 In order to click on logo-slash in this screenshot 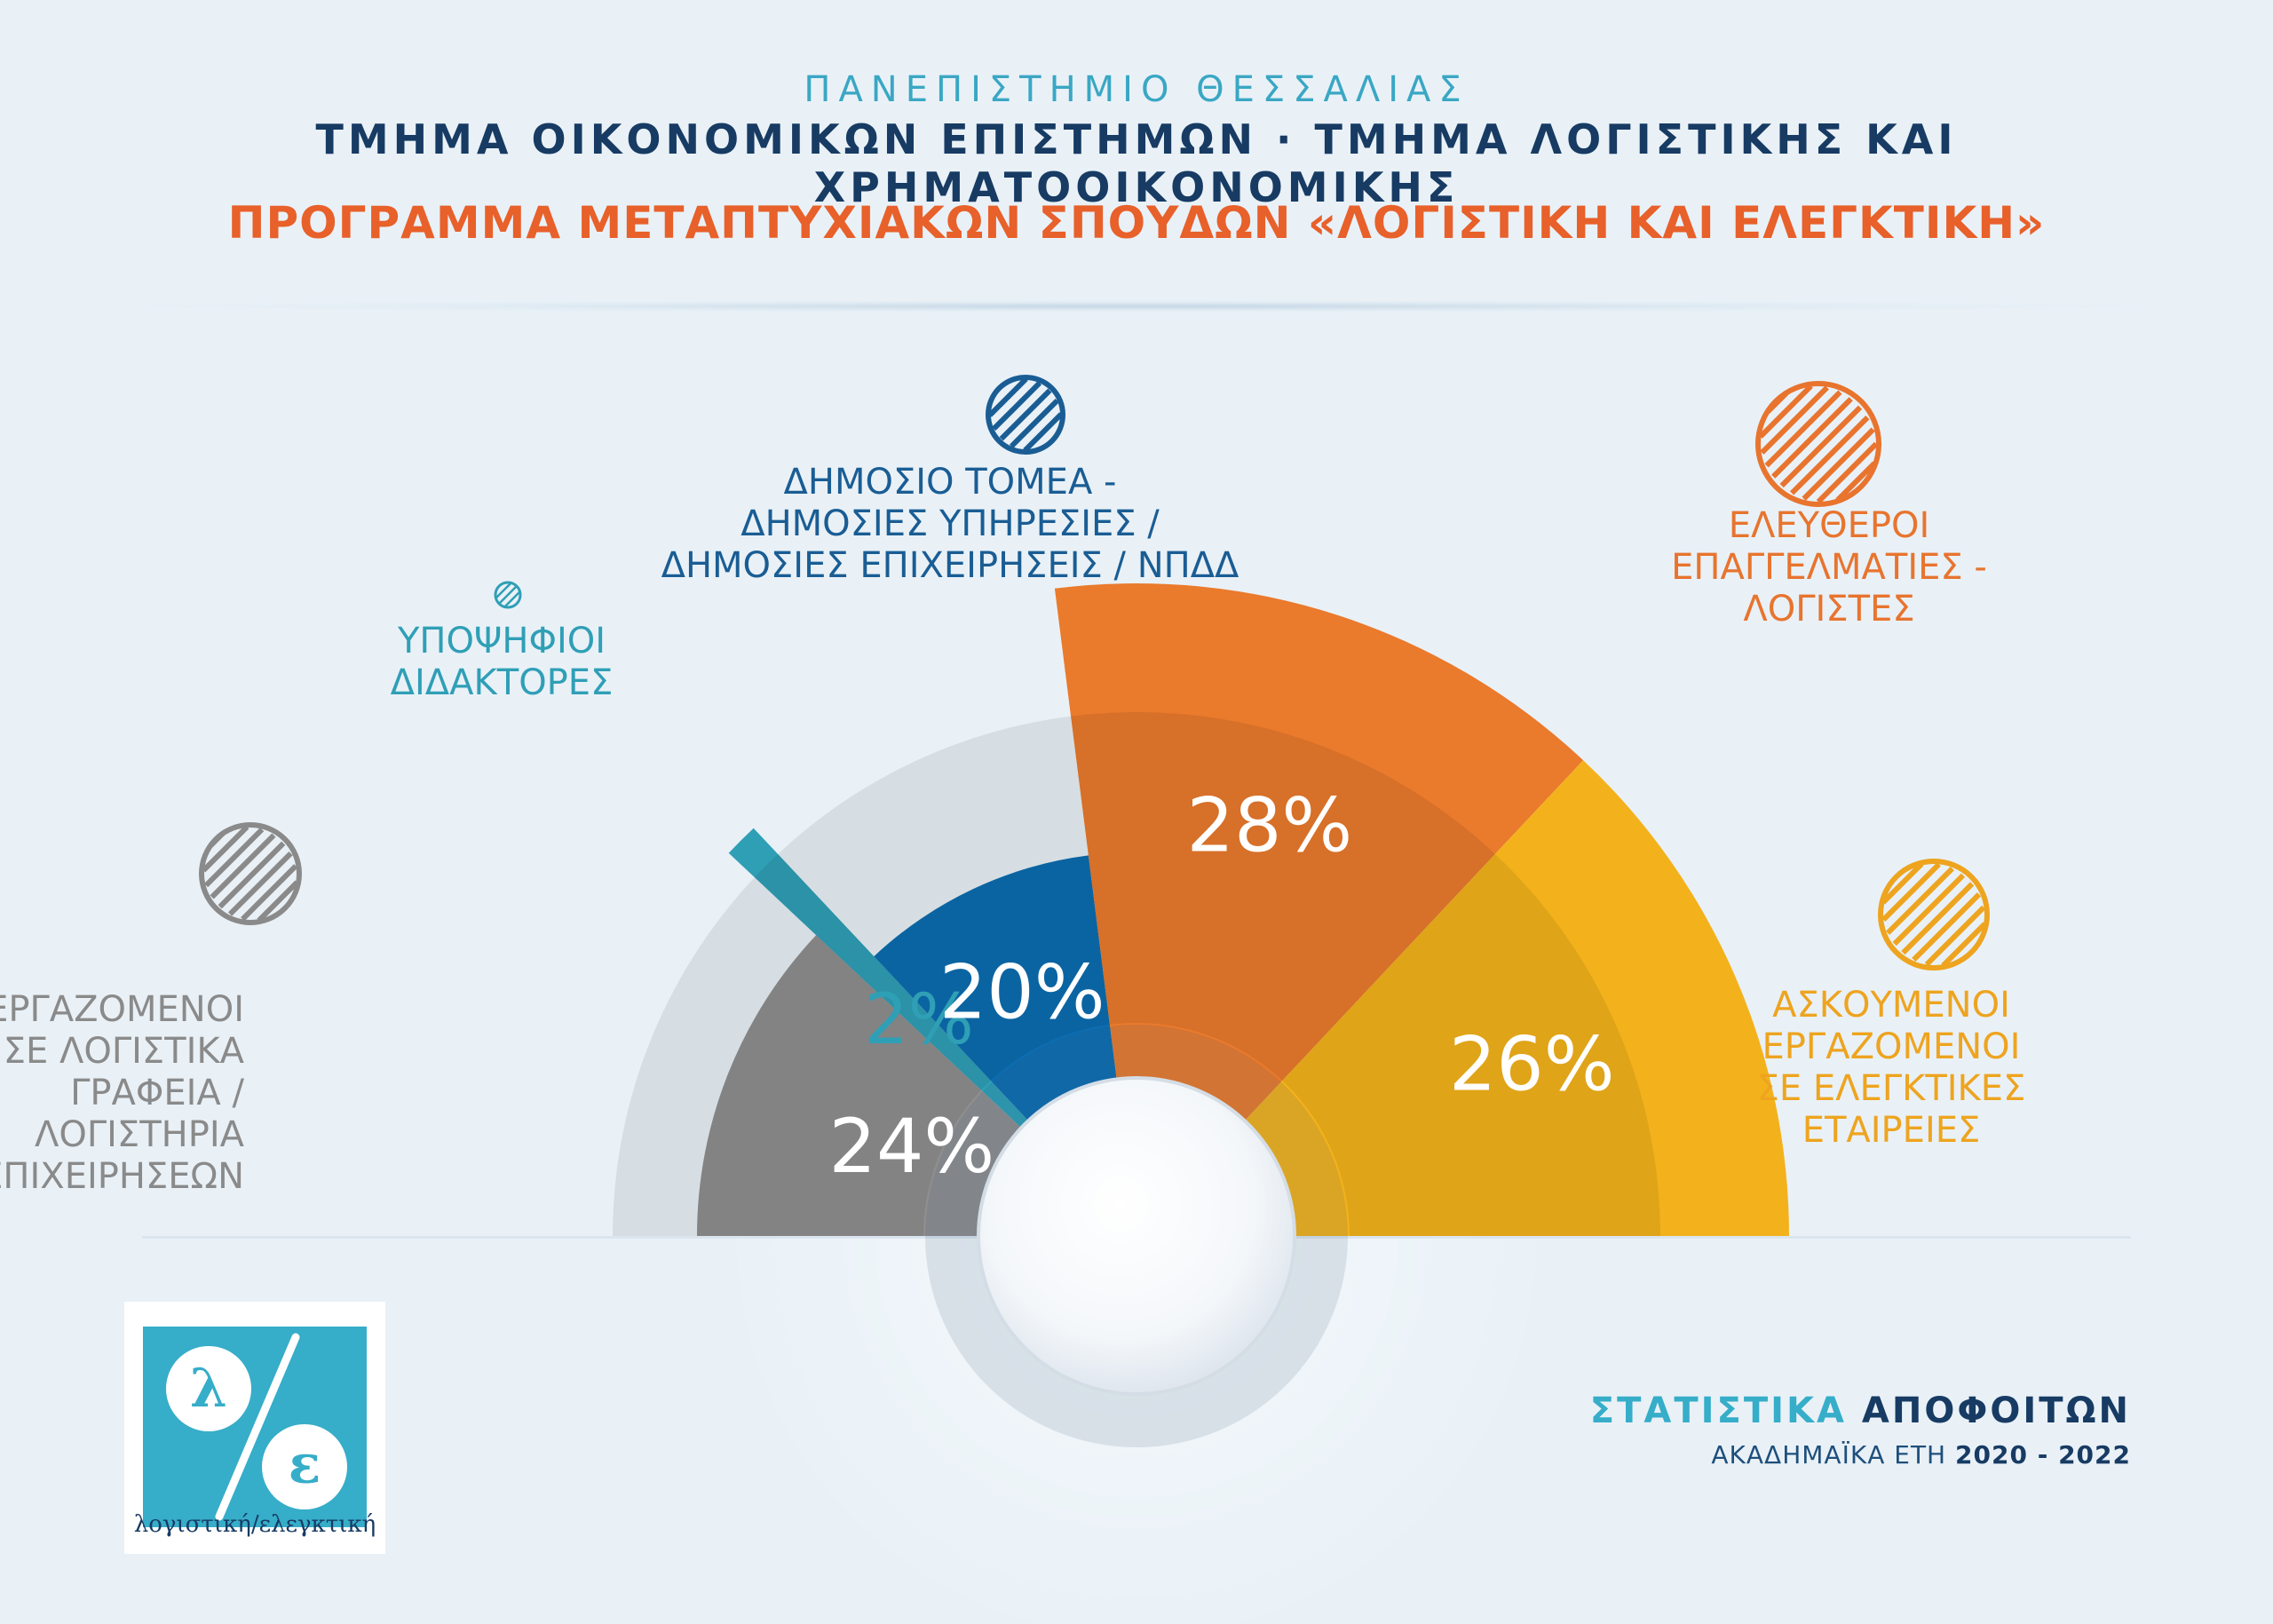, I will do `click(257, 1427)`.